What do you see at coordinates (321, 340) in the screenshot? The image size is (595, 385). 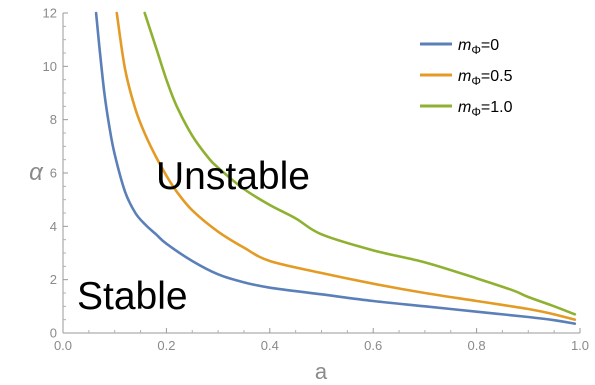 I see `x-ticks: 0.0 0.2 0.4 0.6 0.8 1.0` at bounding box center [321, 340].